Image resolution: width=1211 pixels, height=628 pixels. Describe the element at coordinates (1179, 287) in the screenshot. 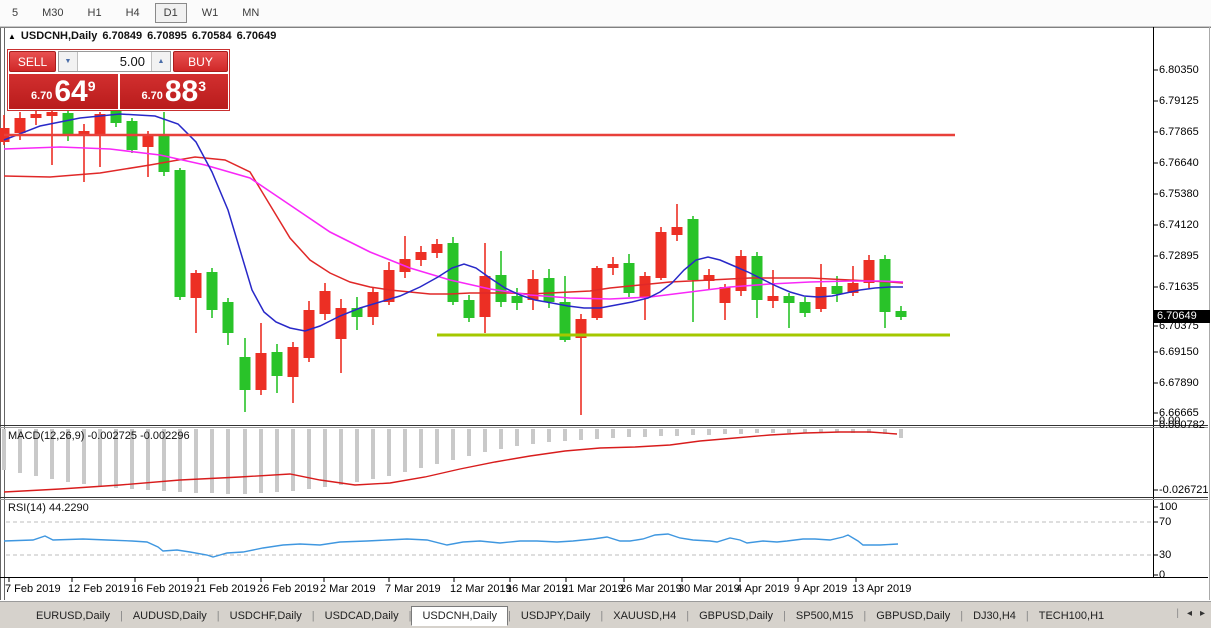

I see `price-axis-label: 6.71635` at that location.